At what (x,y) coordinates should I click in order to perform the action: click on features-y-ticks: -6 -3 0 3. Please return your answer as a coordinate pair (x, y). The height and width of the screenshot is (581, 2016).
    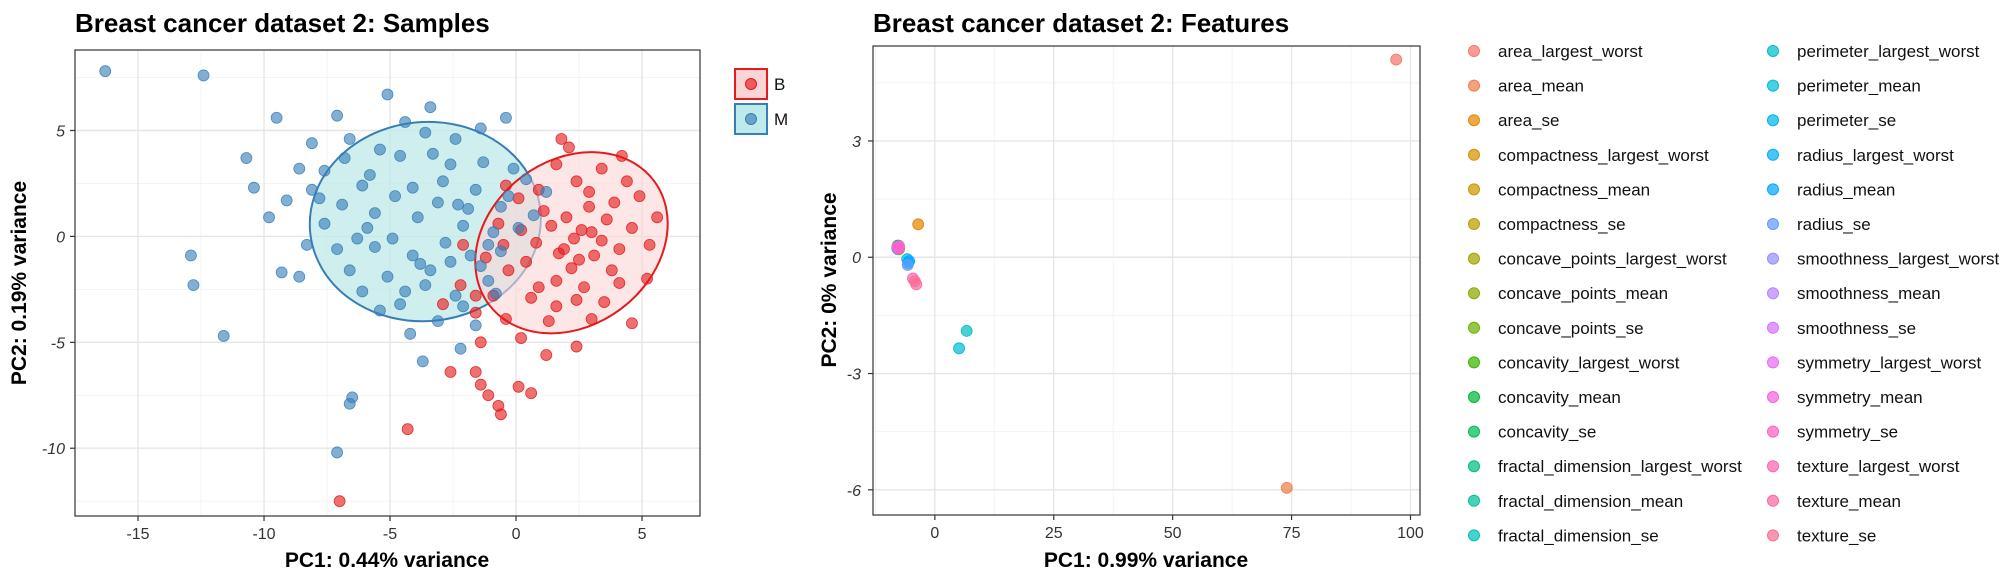
    Looking at the image, I should click on (860, 317).